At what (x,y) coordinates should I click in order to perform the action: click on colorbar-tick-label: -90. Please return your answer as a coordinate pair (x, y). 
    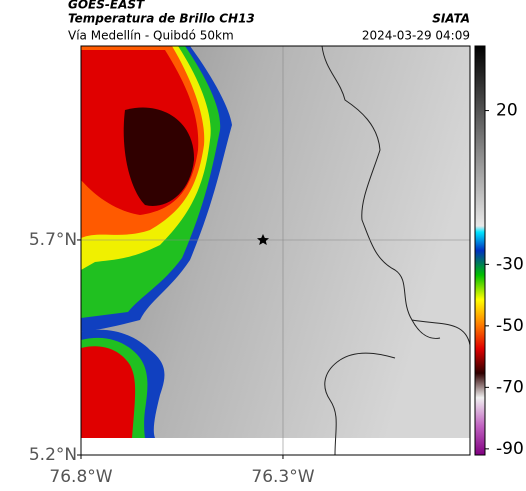
    Looking at the image, I should click on (510, 449).